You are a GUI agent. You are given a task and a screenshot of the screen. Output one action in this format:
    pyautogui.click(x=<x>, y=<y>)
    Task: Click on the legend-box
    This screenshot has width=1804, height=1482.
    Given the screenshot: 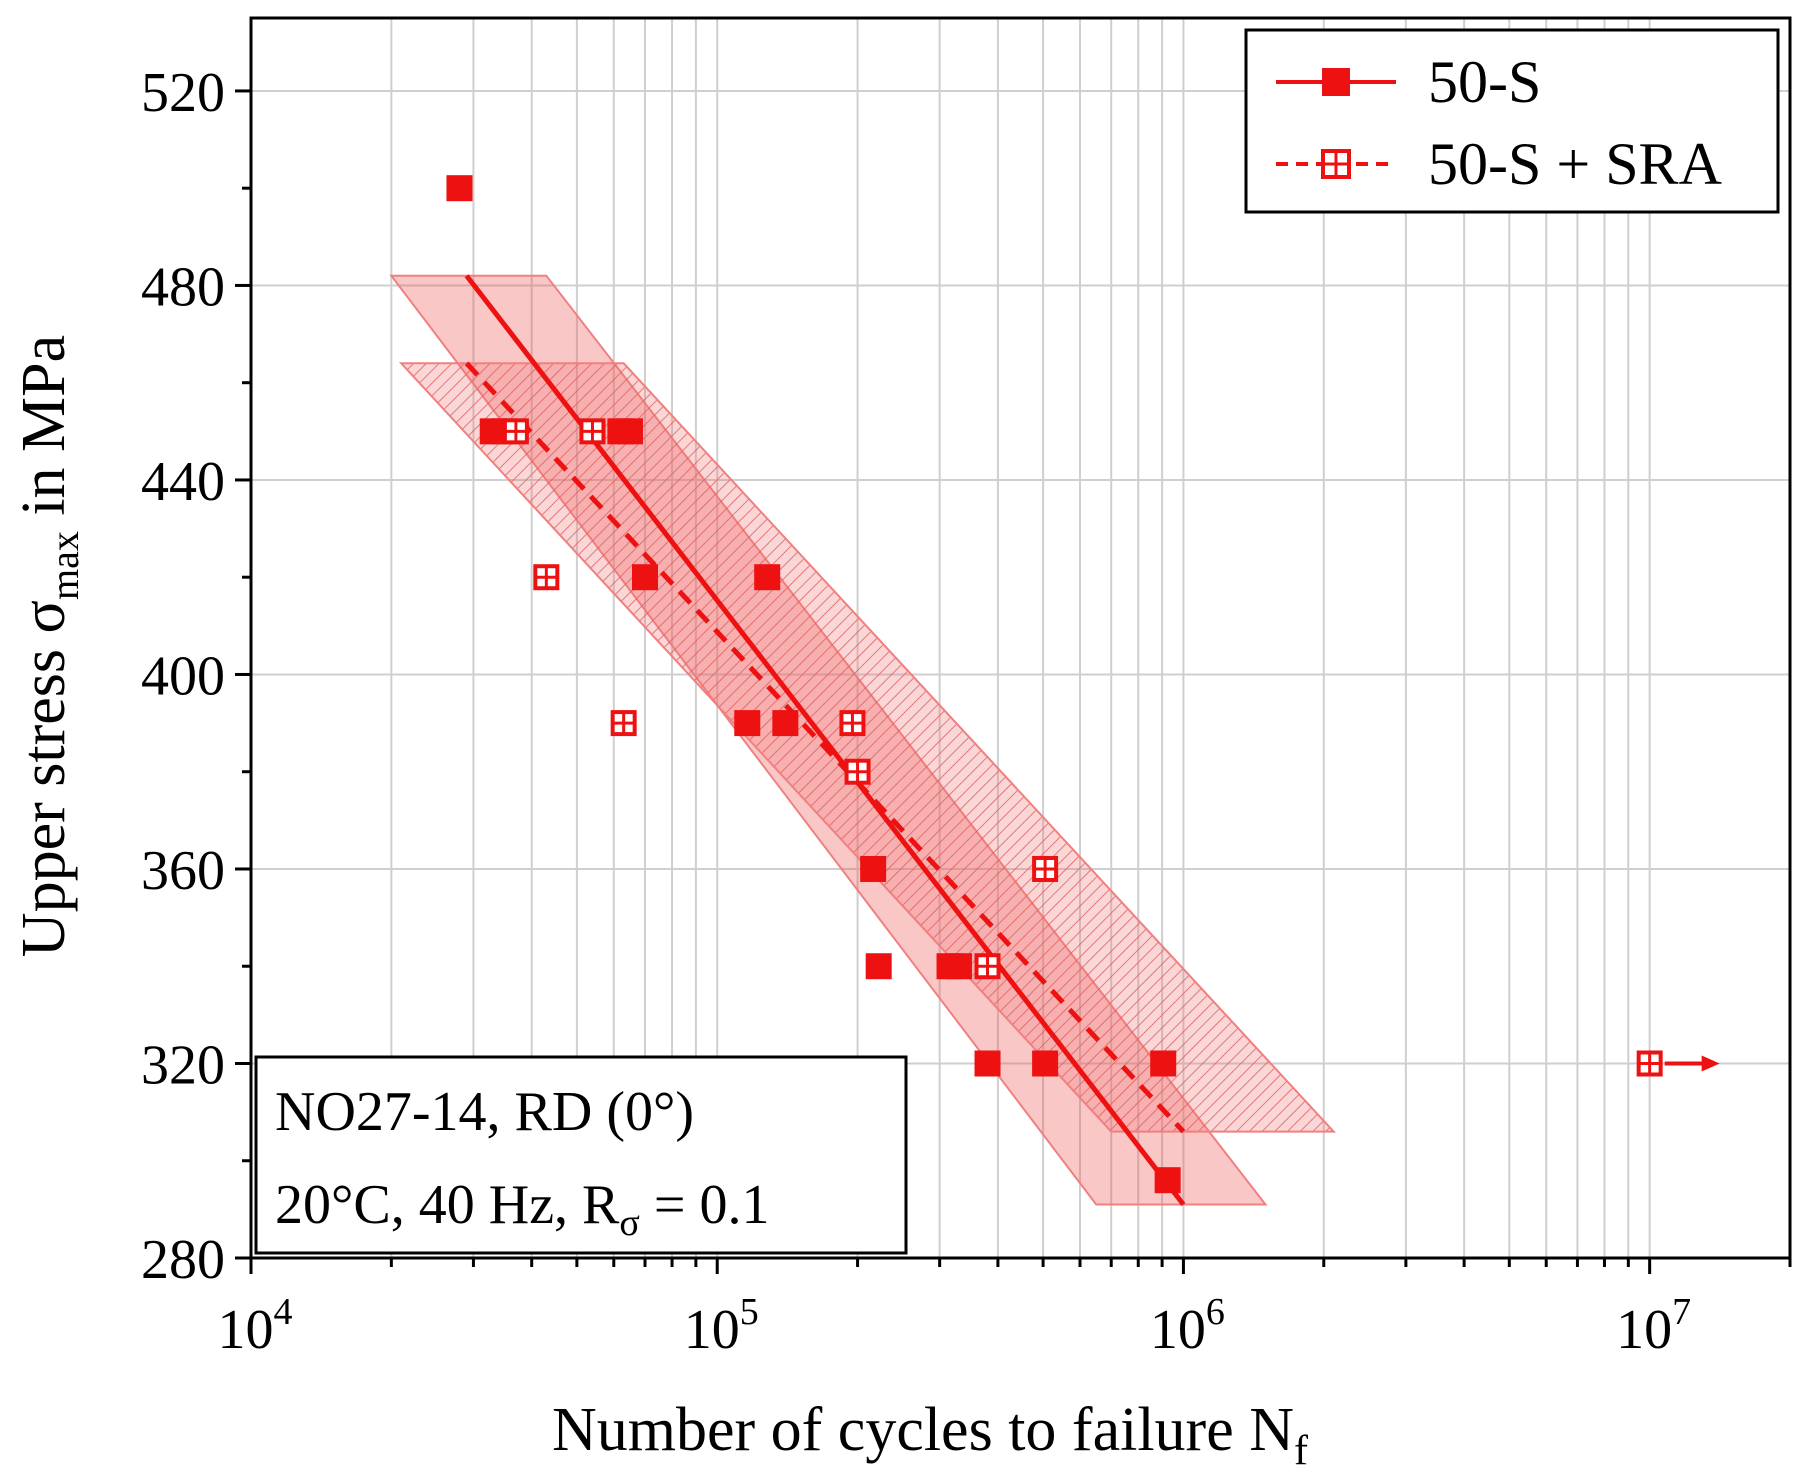 What is the action you would take?
    pyautogui.click(x=1512, y=121)
    